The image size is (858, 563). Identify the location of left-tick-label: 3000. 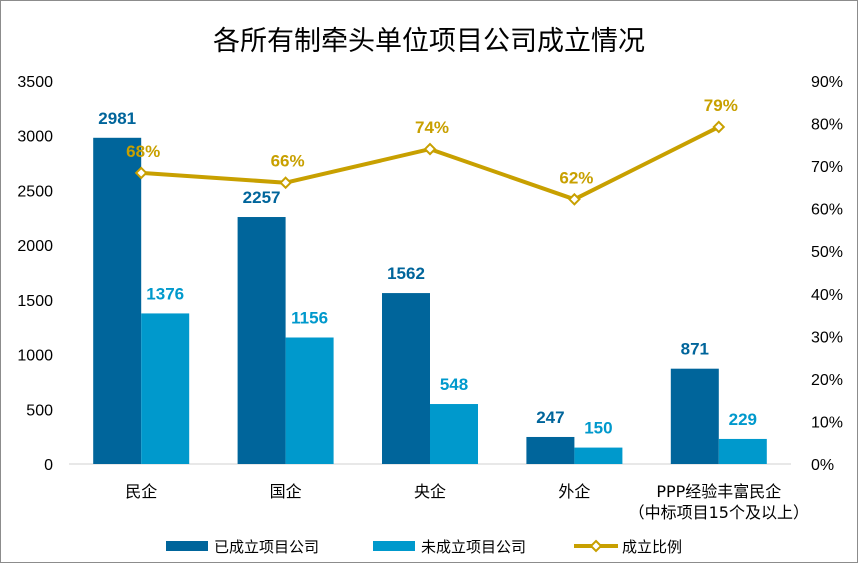
(35, 137).